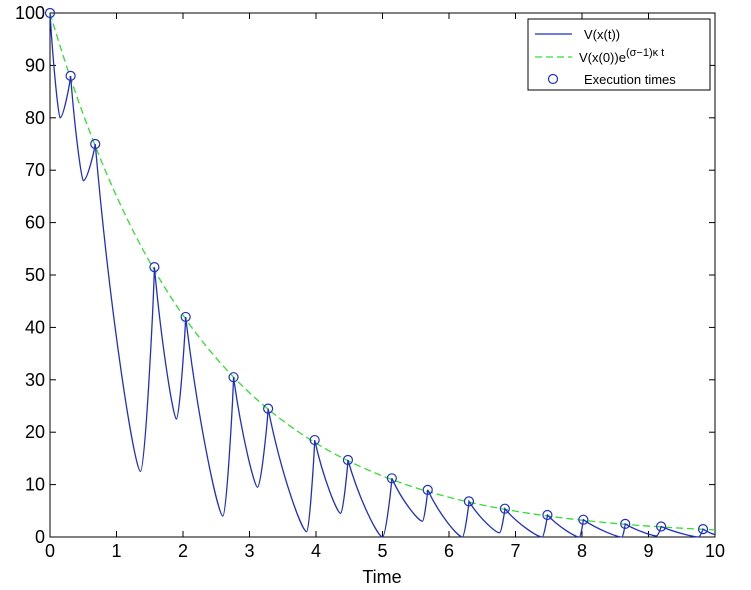  What do you see at coordinates (381, 577) in the screenshot?
I see `x-axis-title: Time` at bounding box center [381, 577].